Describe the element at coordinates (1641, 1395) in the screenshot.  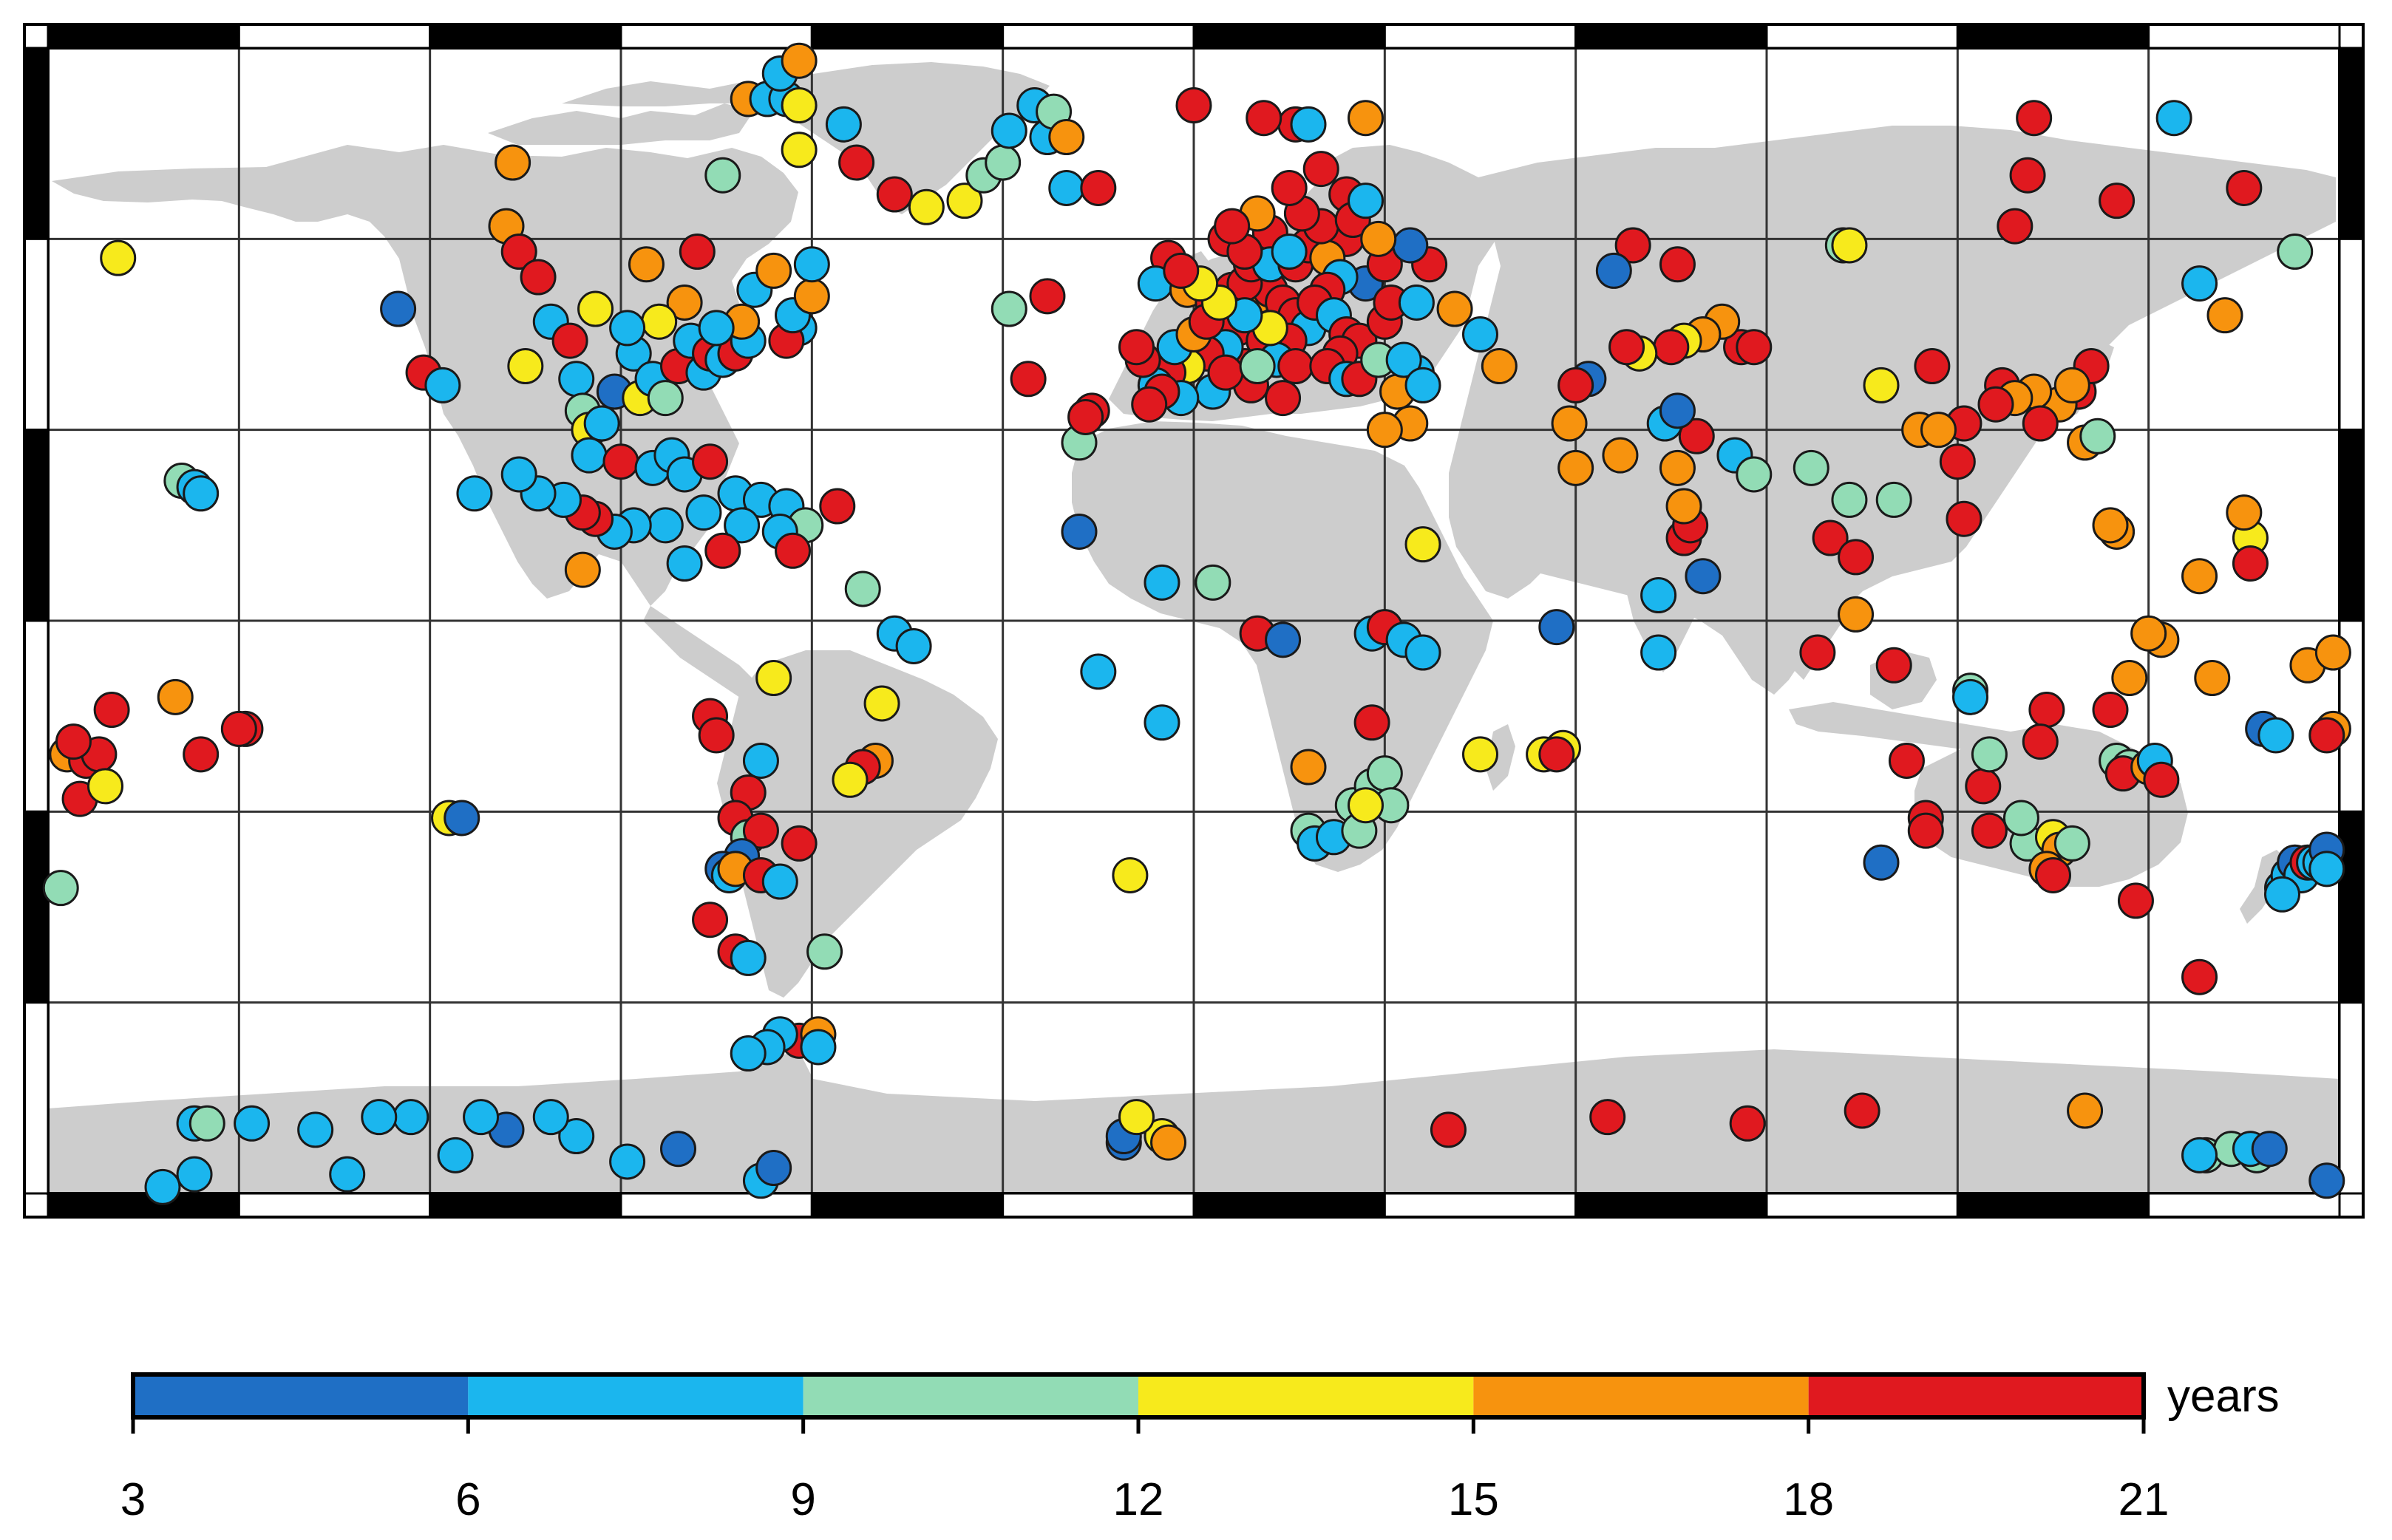
I see `colorbar-bin` at that location.